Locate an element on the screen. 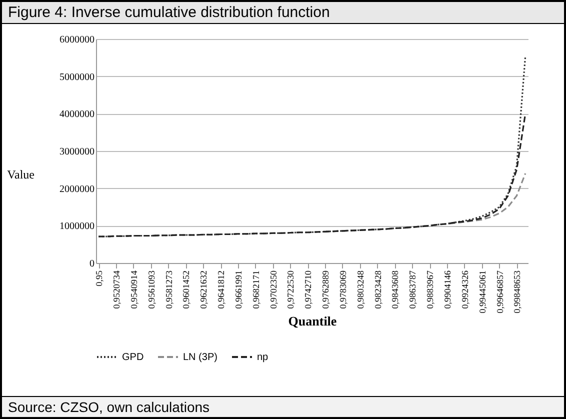 This screenshot has width=566, height=419. x-tick-label: 0,9520734 is located at coordinates (117, 289).